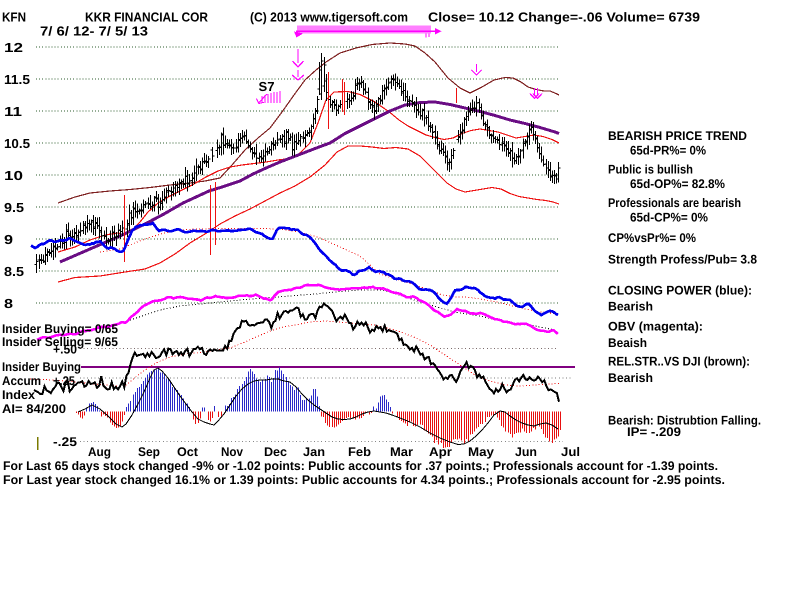 This screenshot has height=600, width=800. What do you see at coordinates (21, 381) in the screenshot?
I see `svg-text: Accum` at bounding box center [21, 381].